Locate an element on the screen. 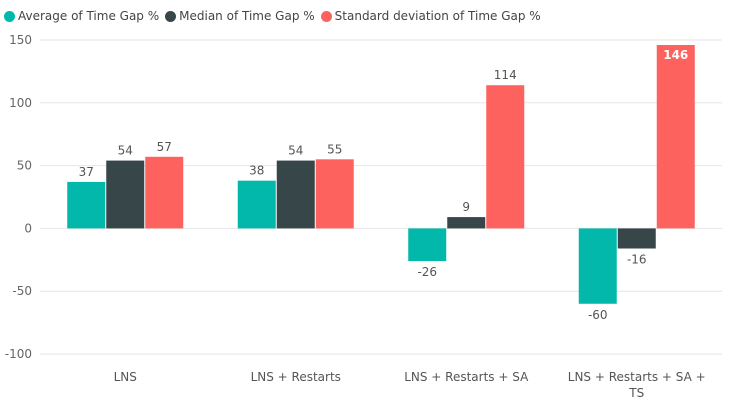  data-label: 9 is located at coordinates (466, 207).